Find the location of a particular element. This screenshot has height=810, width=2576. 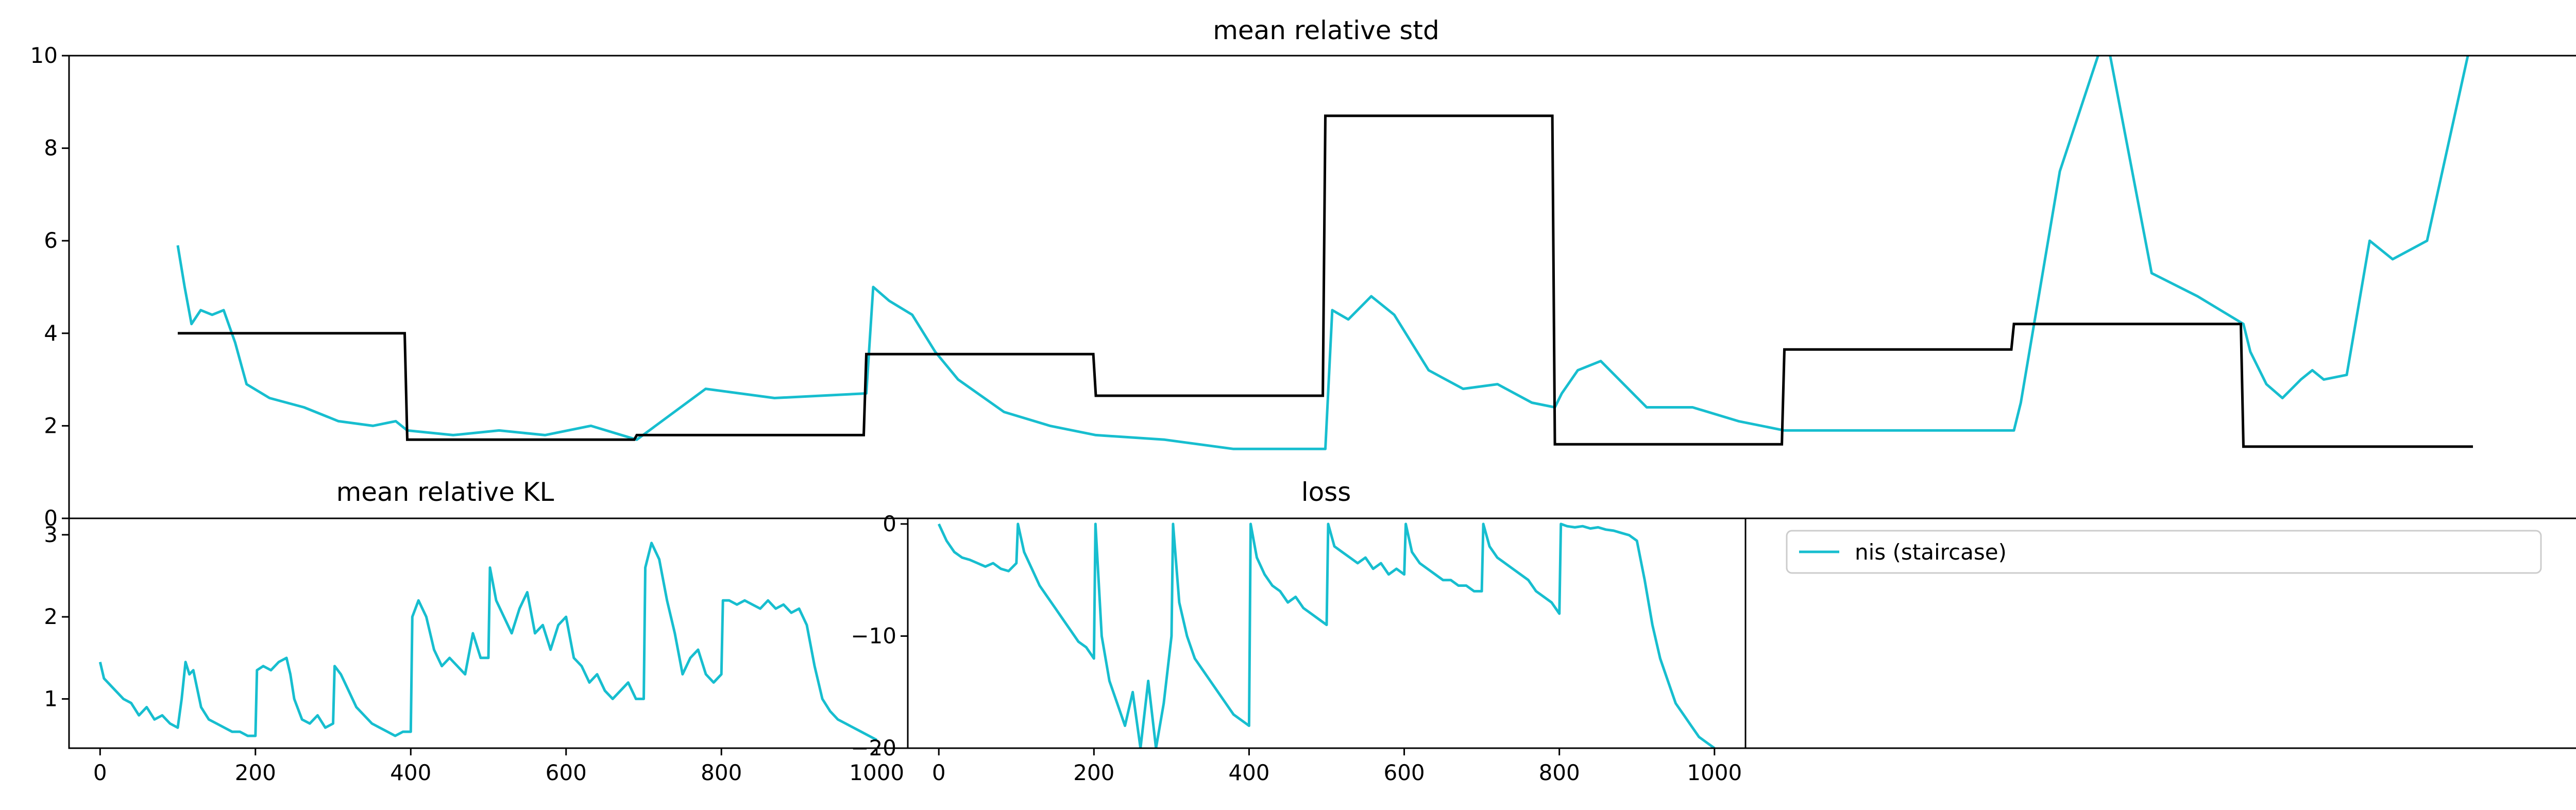

legend-box is located at coordinates (2164, 552).